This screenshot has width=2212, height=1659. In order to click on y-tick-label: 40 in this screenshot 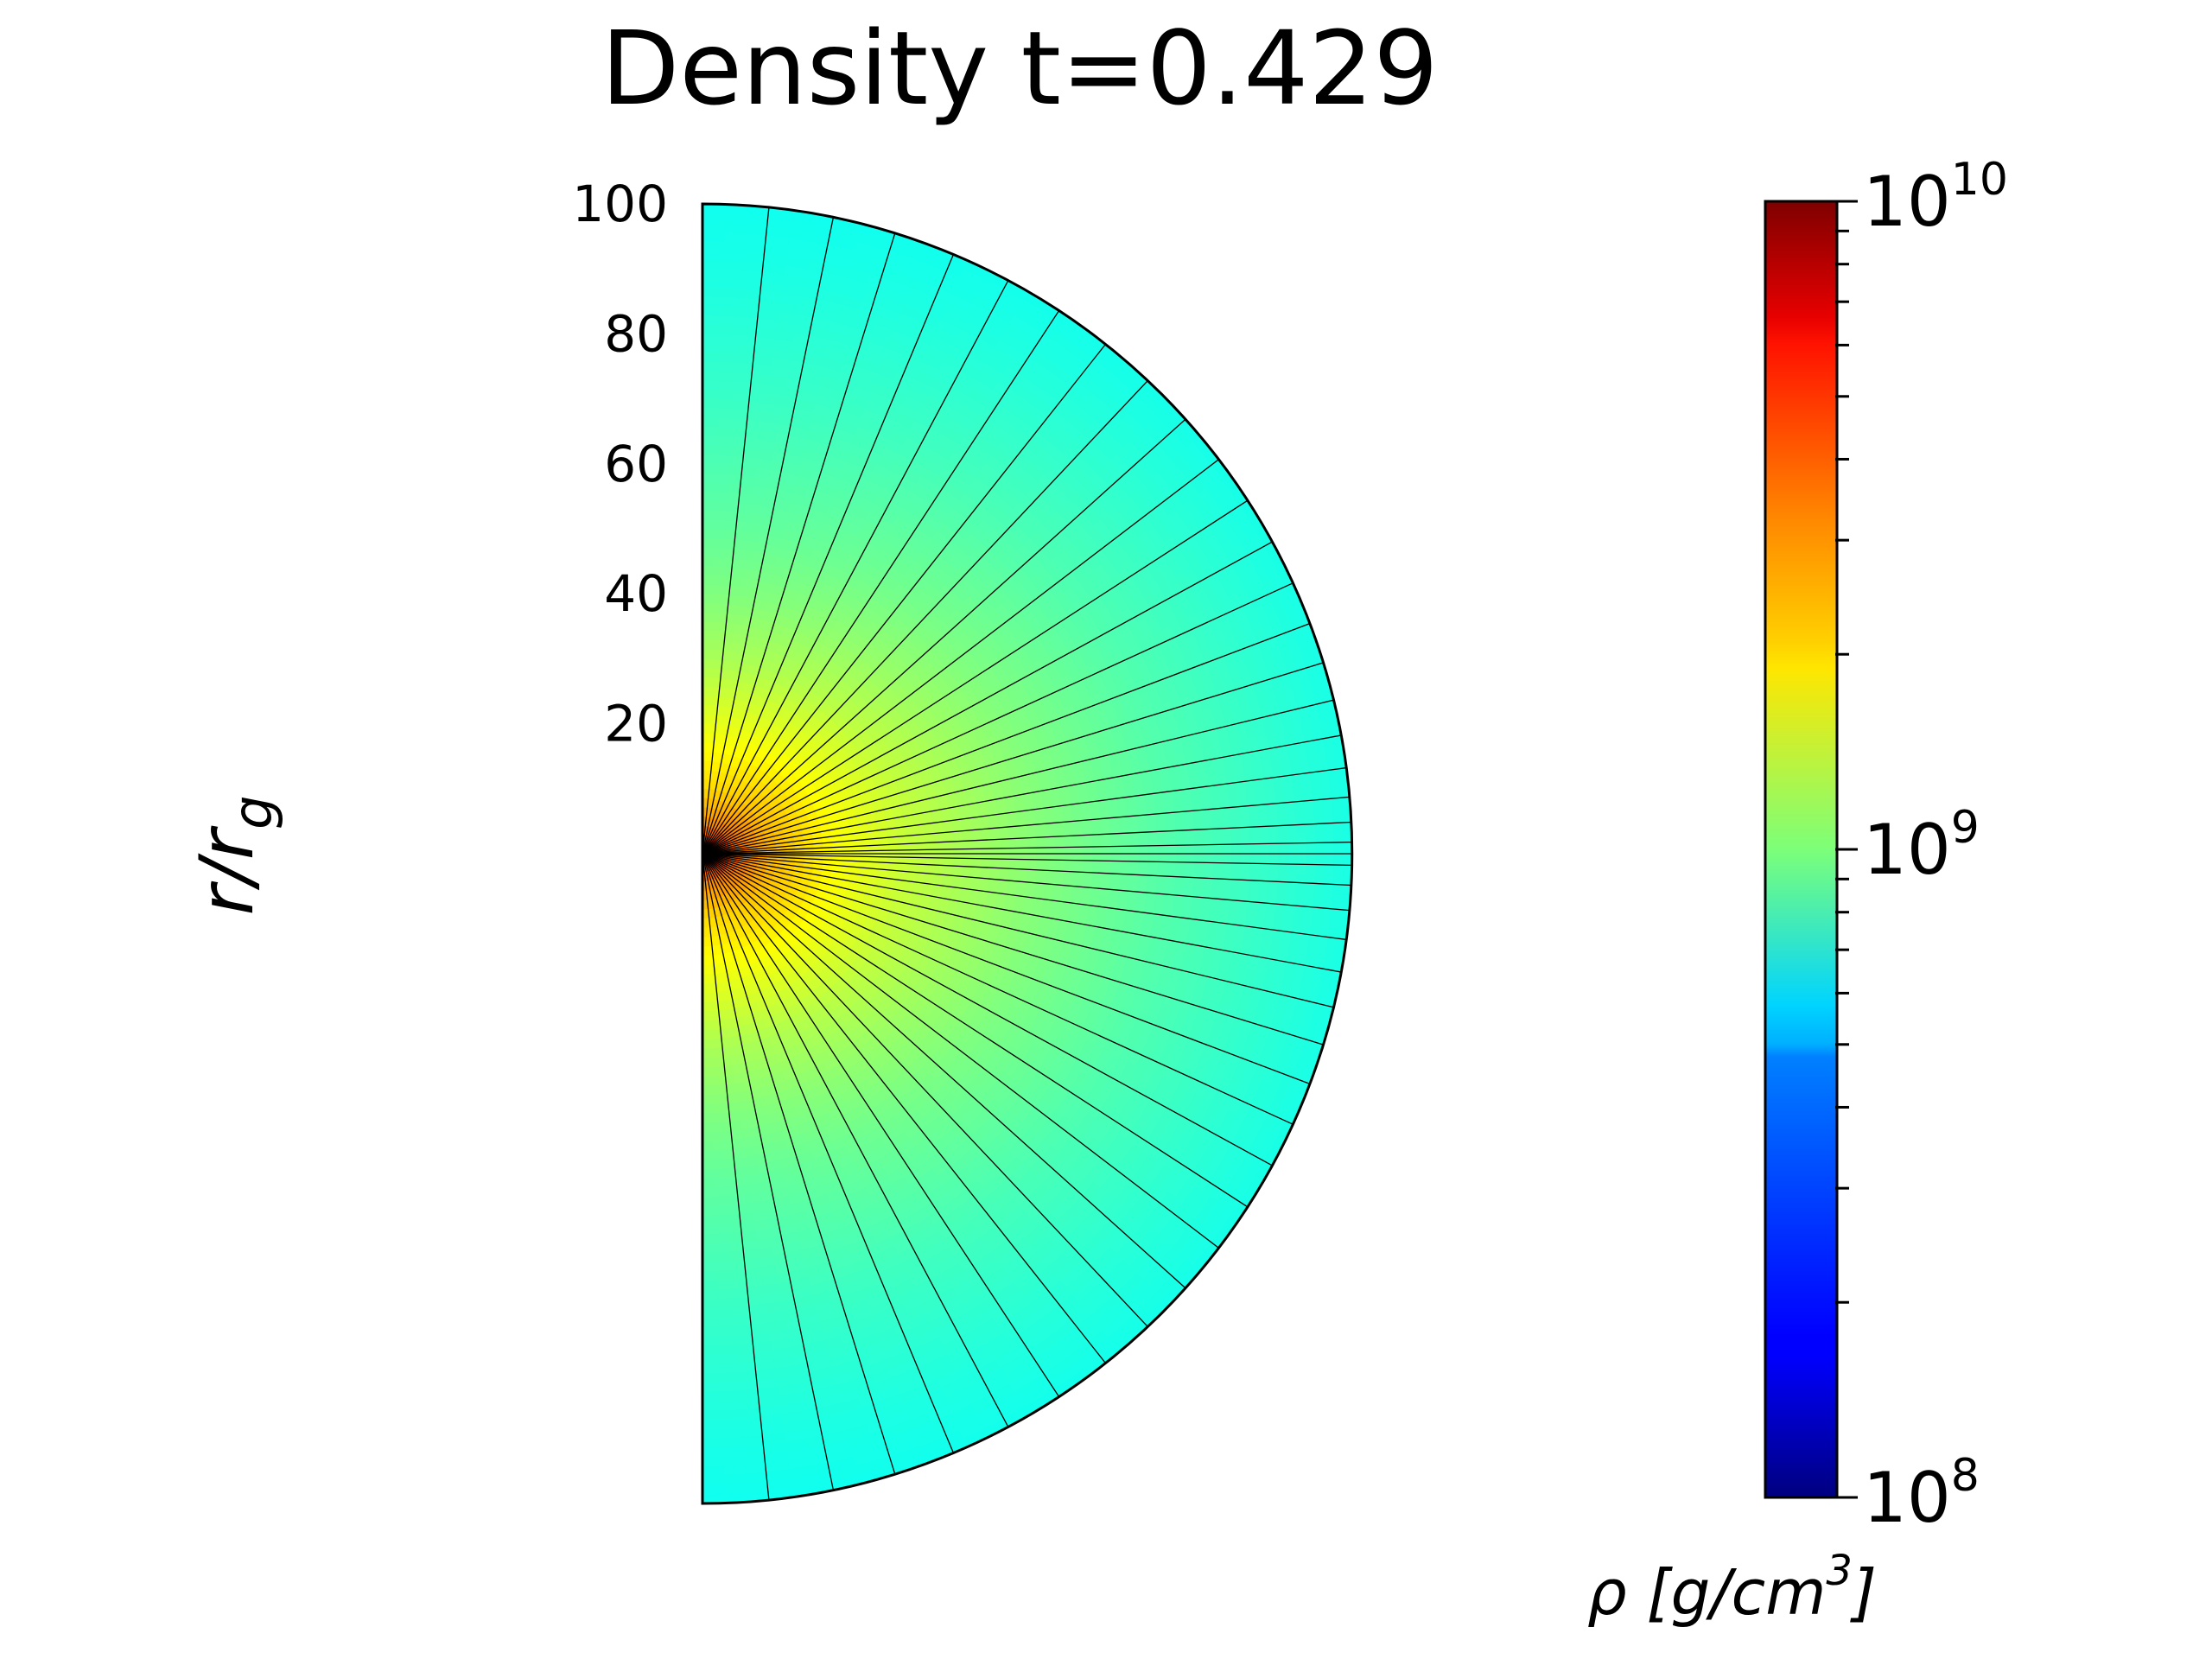, I will do `click(636, 593)`.